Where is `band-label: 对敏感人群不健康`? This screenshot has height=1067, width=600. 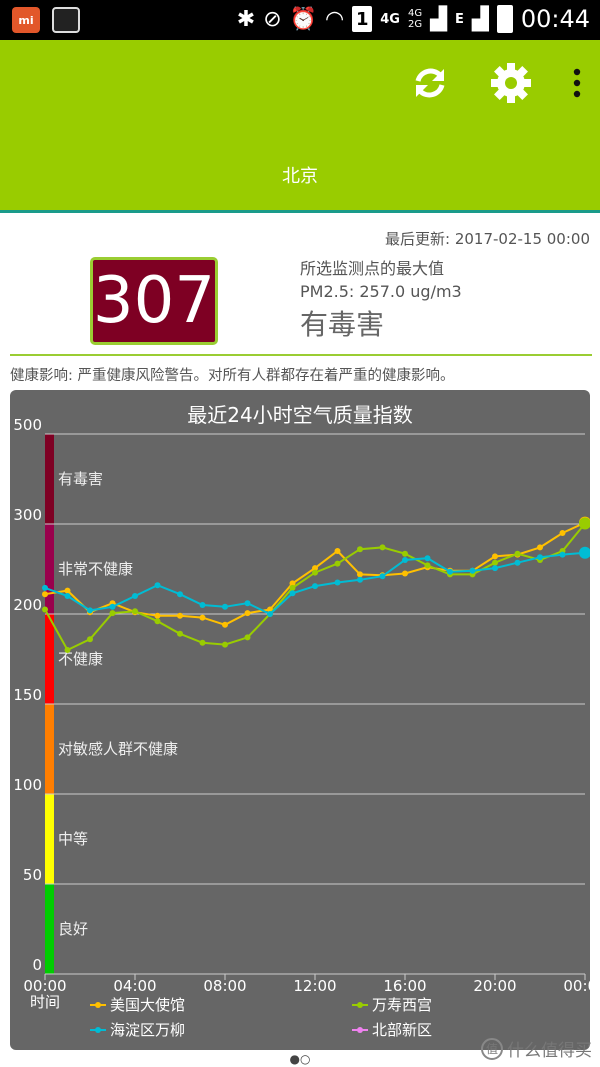 band-label: 对敏感人群不健康 is located at coordinates (118, 749).